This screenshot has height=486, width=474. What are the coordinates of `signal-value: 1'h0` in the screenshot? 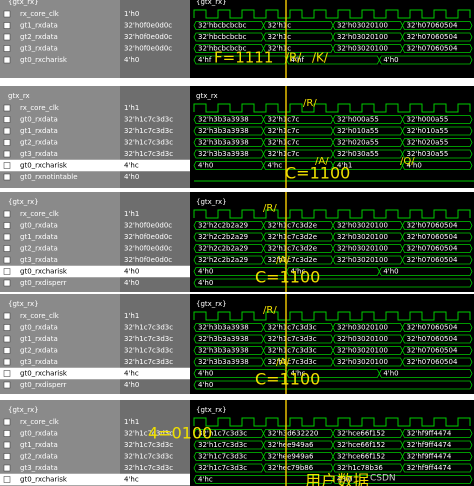 It's located at (131, 14).